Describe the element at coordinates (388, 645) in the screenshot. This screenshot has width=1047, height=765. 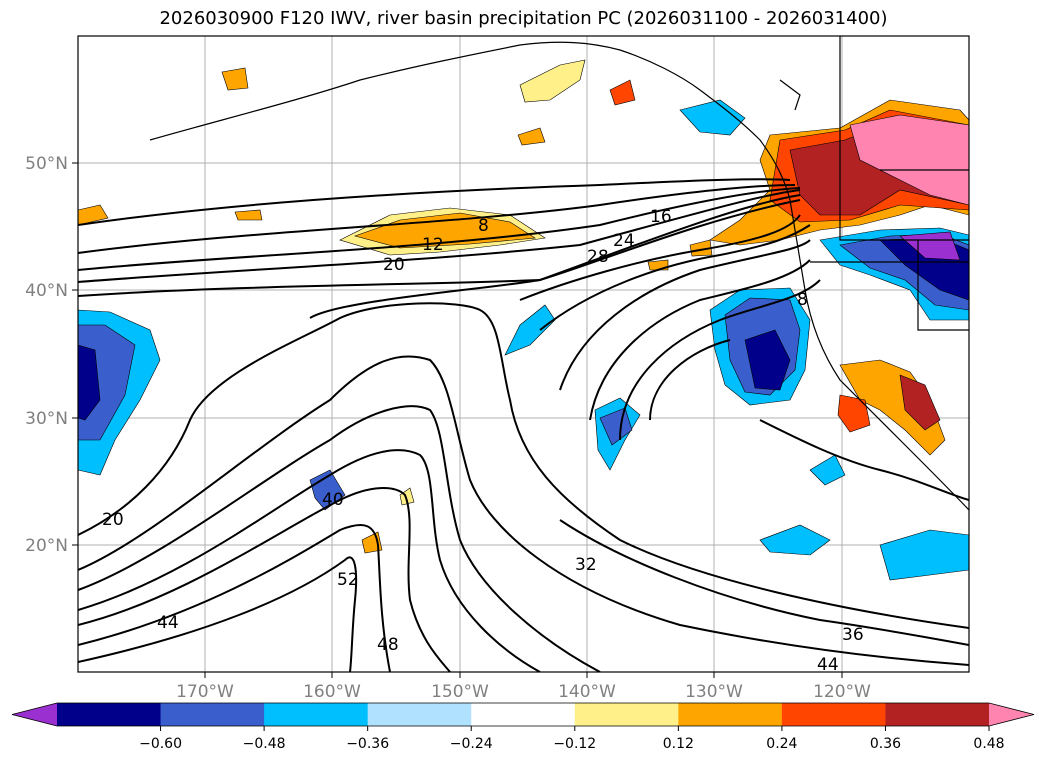
I see `contour-label: 48` at that location.